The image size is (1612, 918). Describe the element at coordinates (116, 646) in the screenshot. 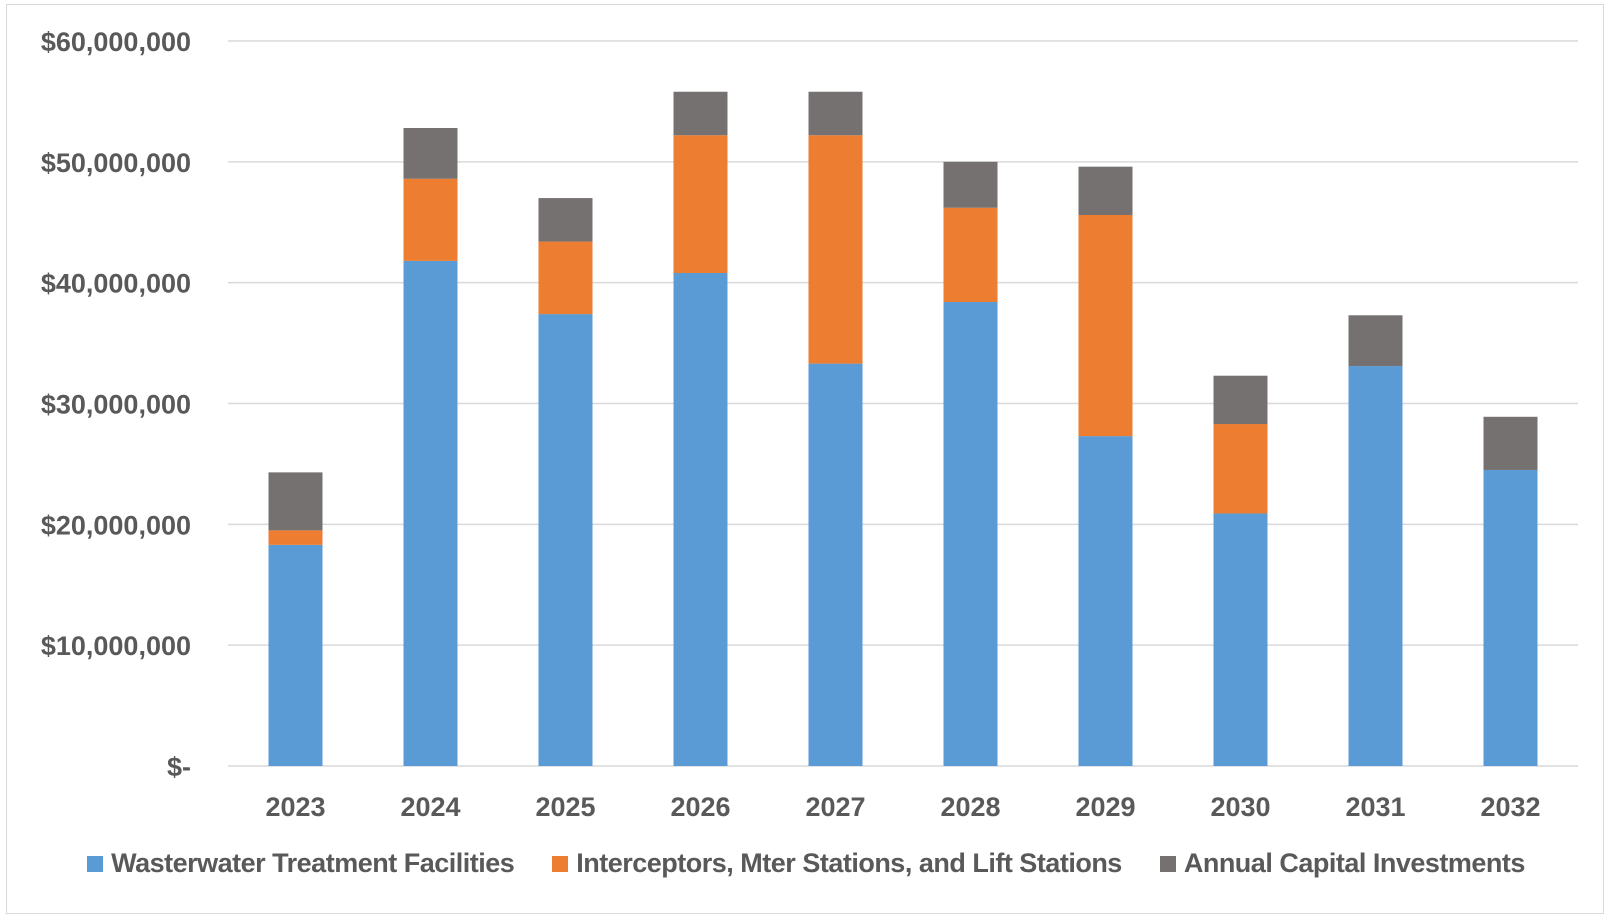

I see `y-tick-label: $10,000,000` at that location.